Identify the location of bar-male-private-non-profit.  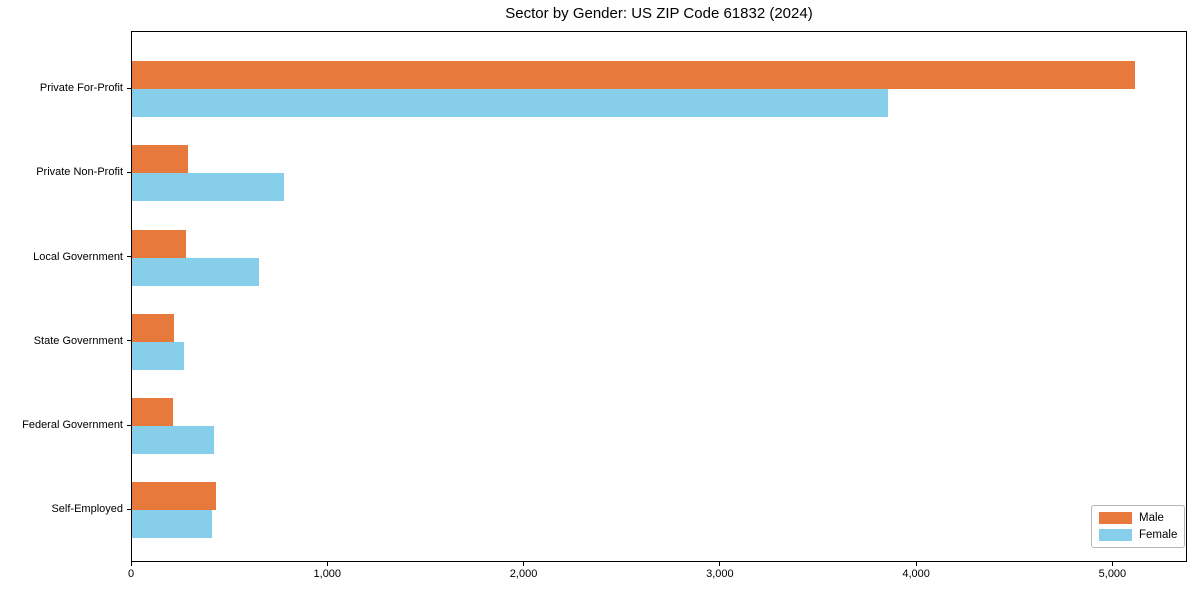
(160, 159).